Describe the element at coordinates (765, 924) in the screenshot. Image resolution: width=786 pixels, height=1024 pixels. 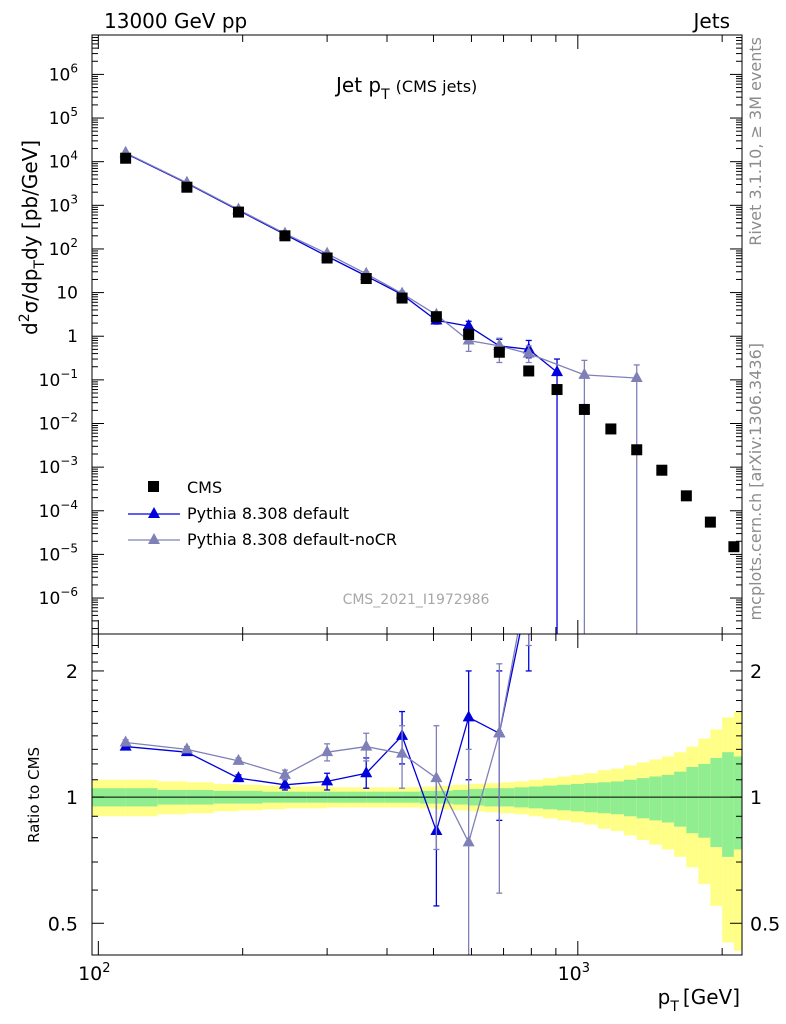
I see `ratio-y-tick-label-right: 0.5` at that location.